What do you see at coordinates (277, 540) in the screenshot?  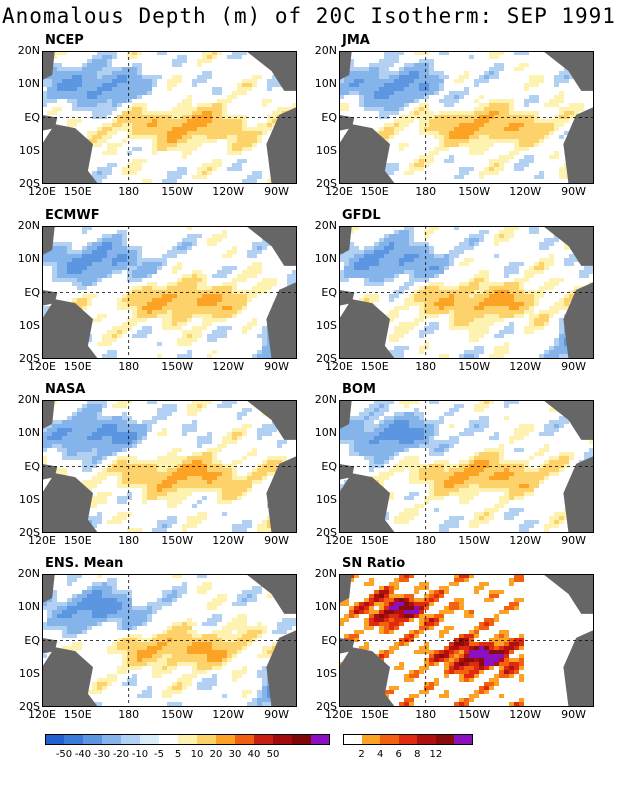 I see `x-tick-label: 90W` at bounding box center [277, 540].